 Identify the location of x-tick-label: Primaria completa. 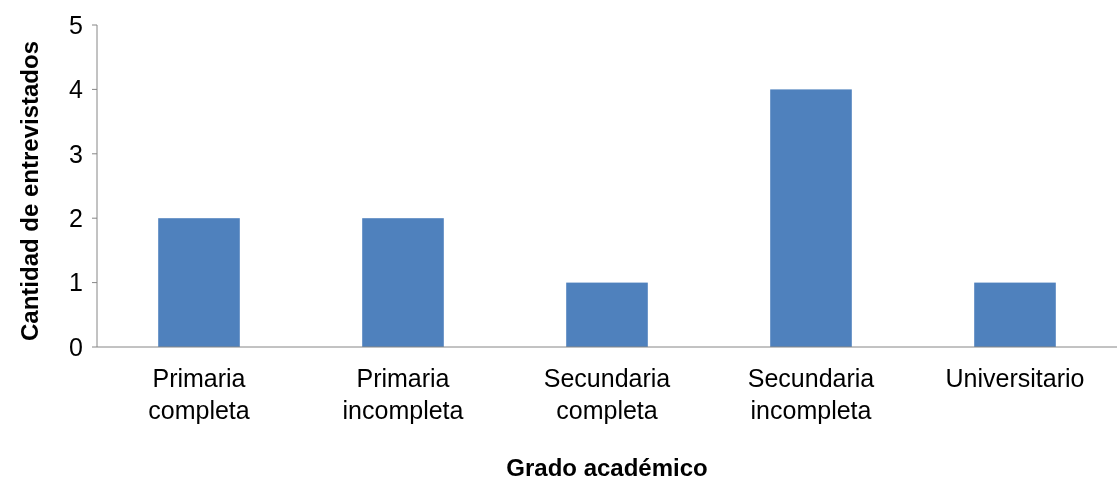
(199, 394).